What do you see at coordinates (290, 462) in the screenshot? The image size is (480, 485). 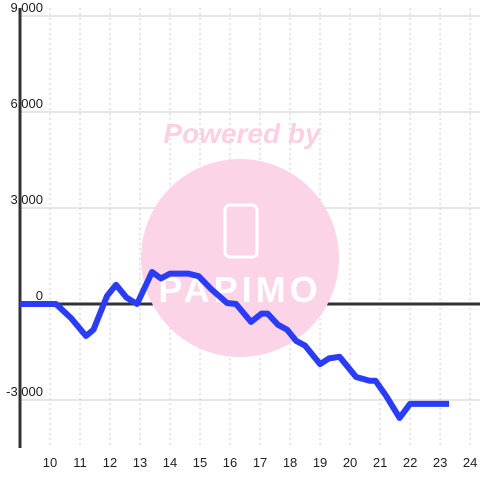 I see `x-tick-label: 18` at bounding box center [290, 462].